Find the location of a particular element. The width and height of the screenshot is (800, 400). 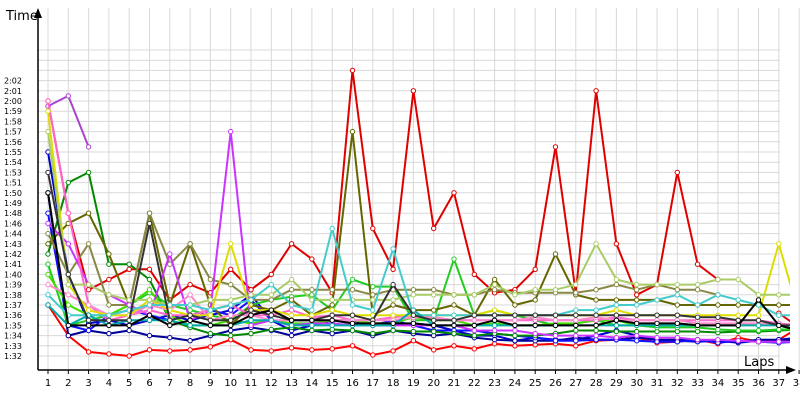

x-tick-label: 30 is located at coordinates (636, 383).